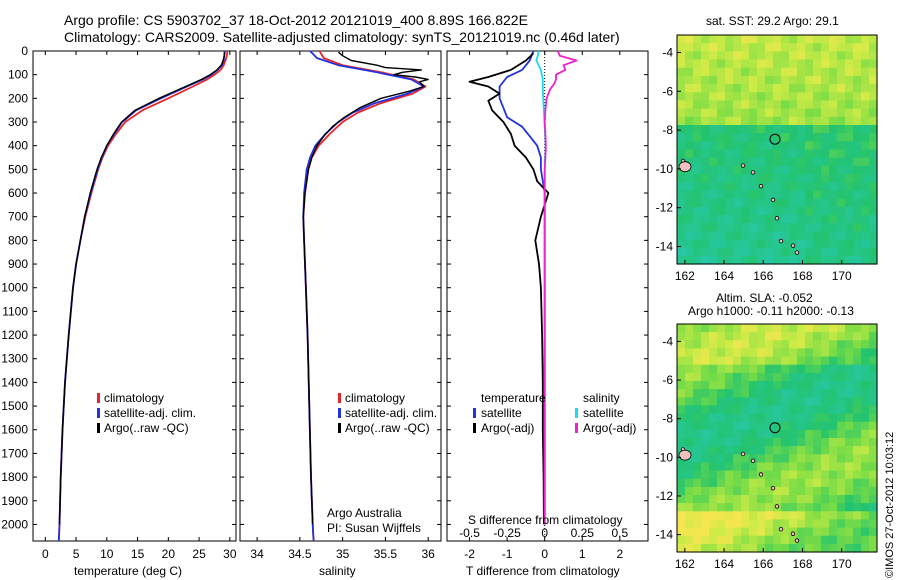 The width and height of the screenshot is (900, 580). What do you see at coordinates (603, 413) in the screenshot?
I see `diff-legend-s-satellite: satellite` at bounding box center [603, 413].